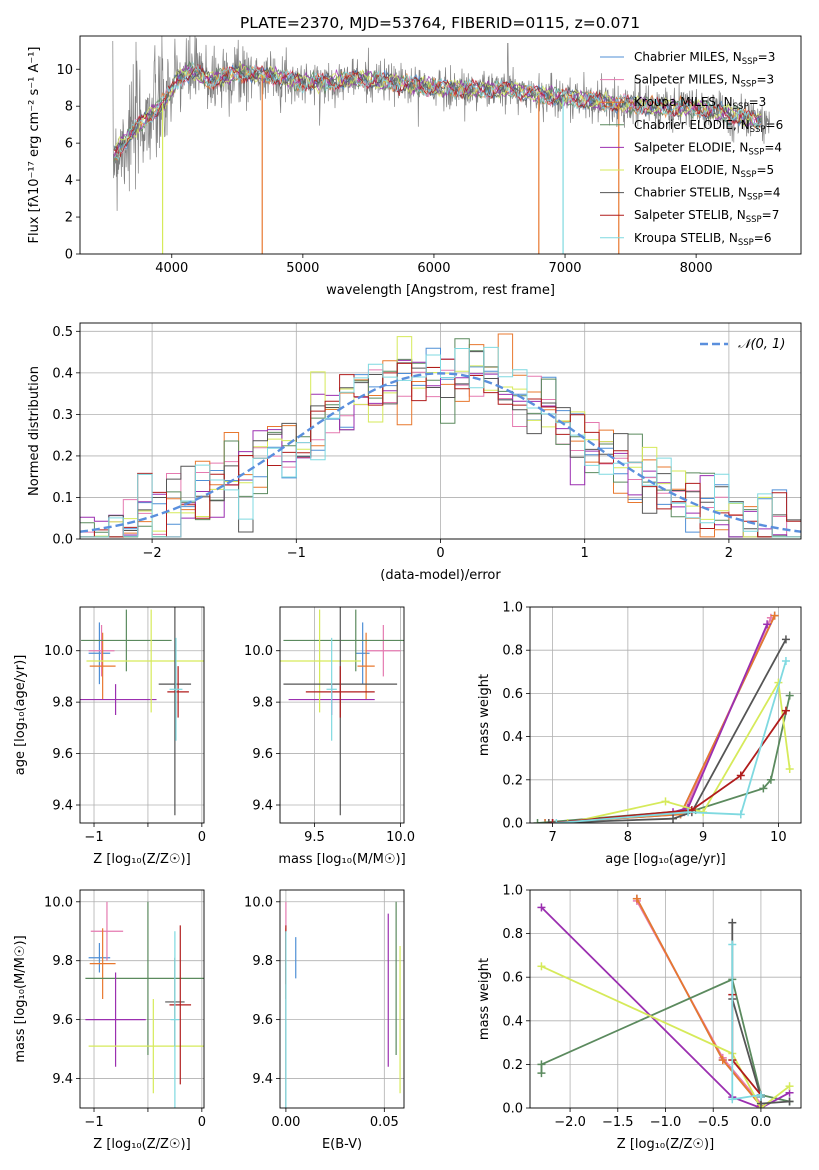 This screenshot has width=819, height=1170. What do you see at coordinates (58, 651) in the screenshot?
I see `y-tick-label: 10.0` at bounding box center [58, 651].